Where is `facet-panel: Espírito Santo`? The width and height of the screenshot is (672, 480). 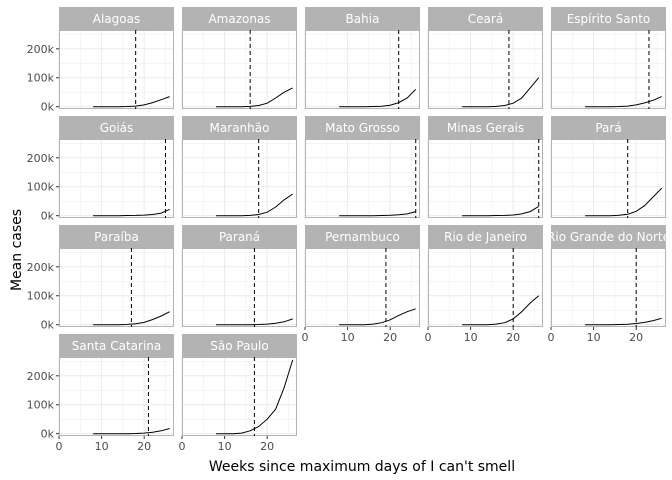 facet-panel: Espírito Santo is located at coordinates (608, 58).